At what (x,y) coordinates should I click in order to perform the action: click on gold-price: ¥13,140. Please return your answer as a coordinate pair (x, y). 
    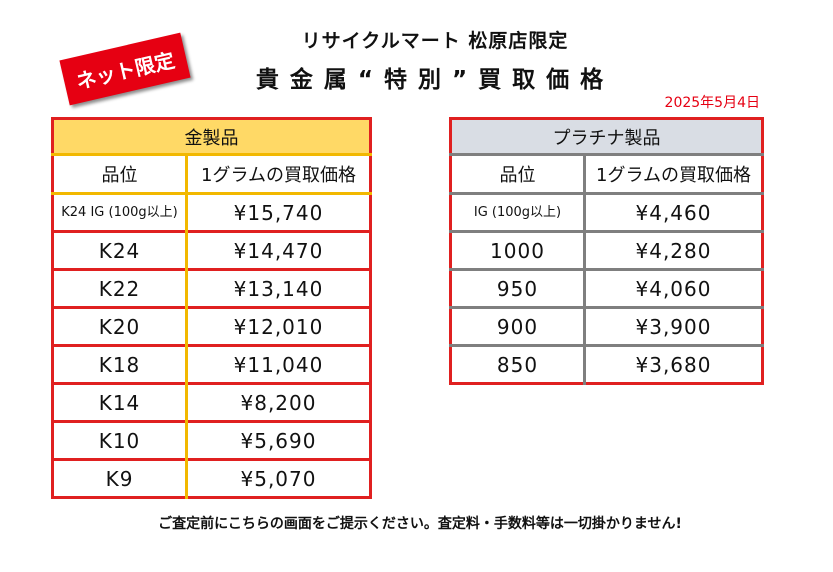
    Looking at the image, I should click on (278, 288).